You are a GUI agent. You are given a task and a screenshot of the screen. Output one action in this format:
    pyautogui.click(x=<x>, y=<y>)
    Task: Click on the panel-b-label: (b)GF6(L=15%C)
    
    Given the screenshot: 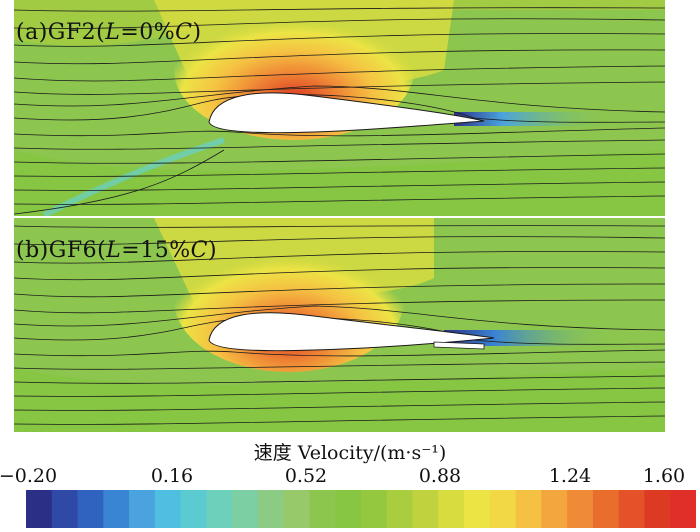 What is the action you would take?
    pyautogui.click(x=117, y=250)
    